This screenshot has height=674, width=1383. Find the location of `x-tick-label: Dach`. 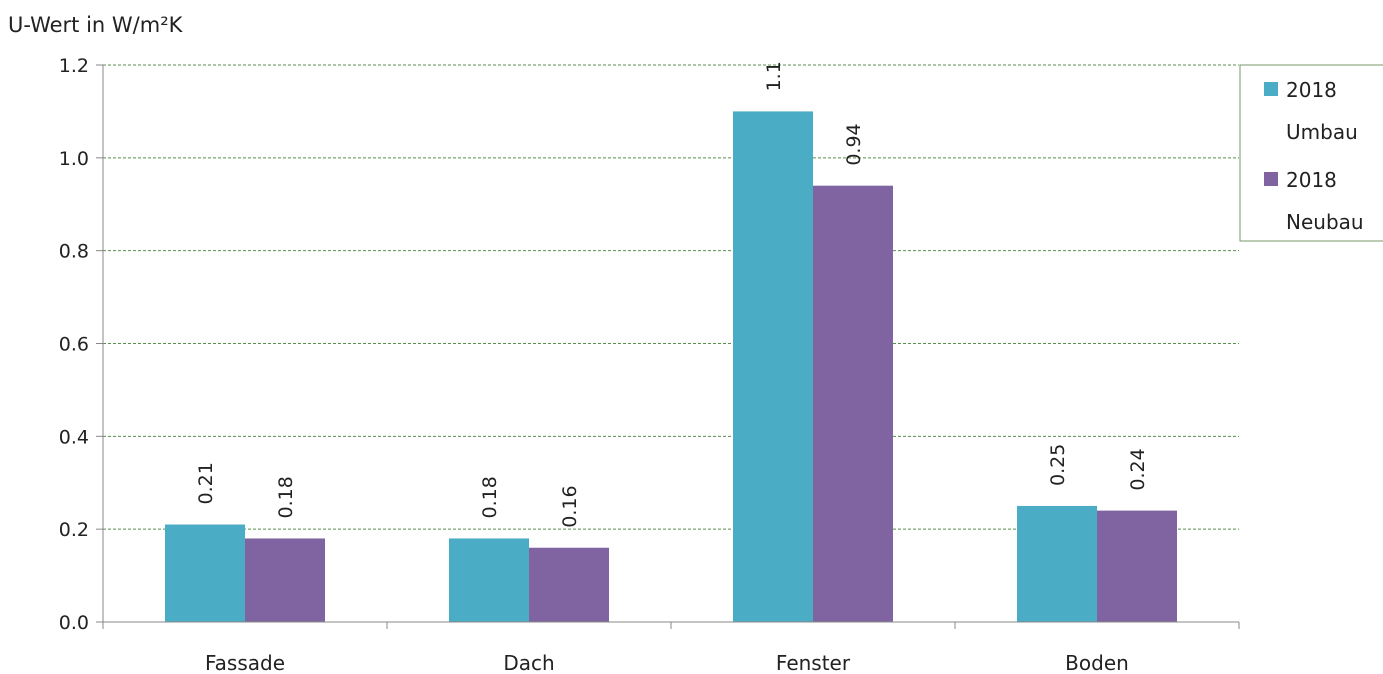

x-tick-label: Dach is located at coordinates (528, 662).